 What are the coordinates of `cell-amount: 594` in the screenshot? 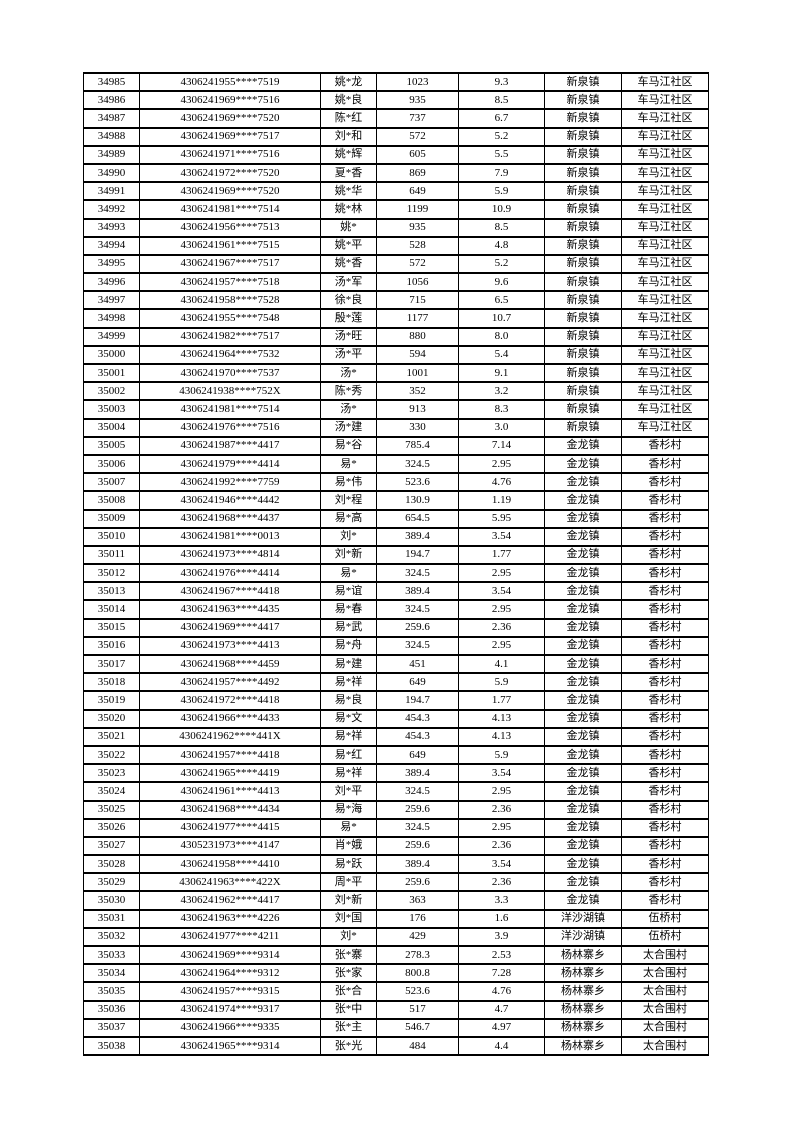 It's located at (417, 355).